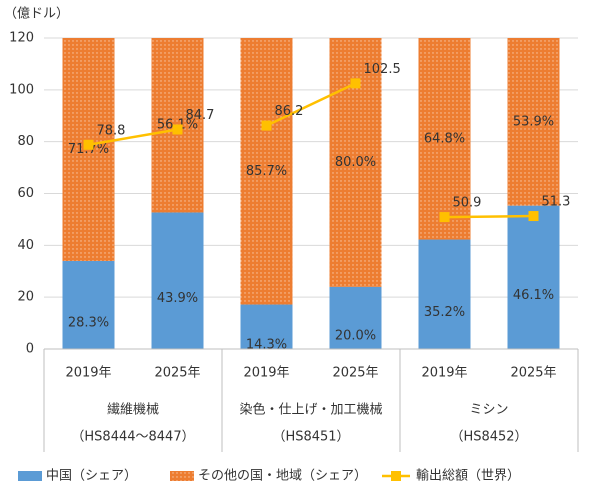  What do you see at coordinates (310, 437) in the screenshot?
I see `group-code: （HS8451）` at bounding box center [310, 437].